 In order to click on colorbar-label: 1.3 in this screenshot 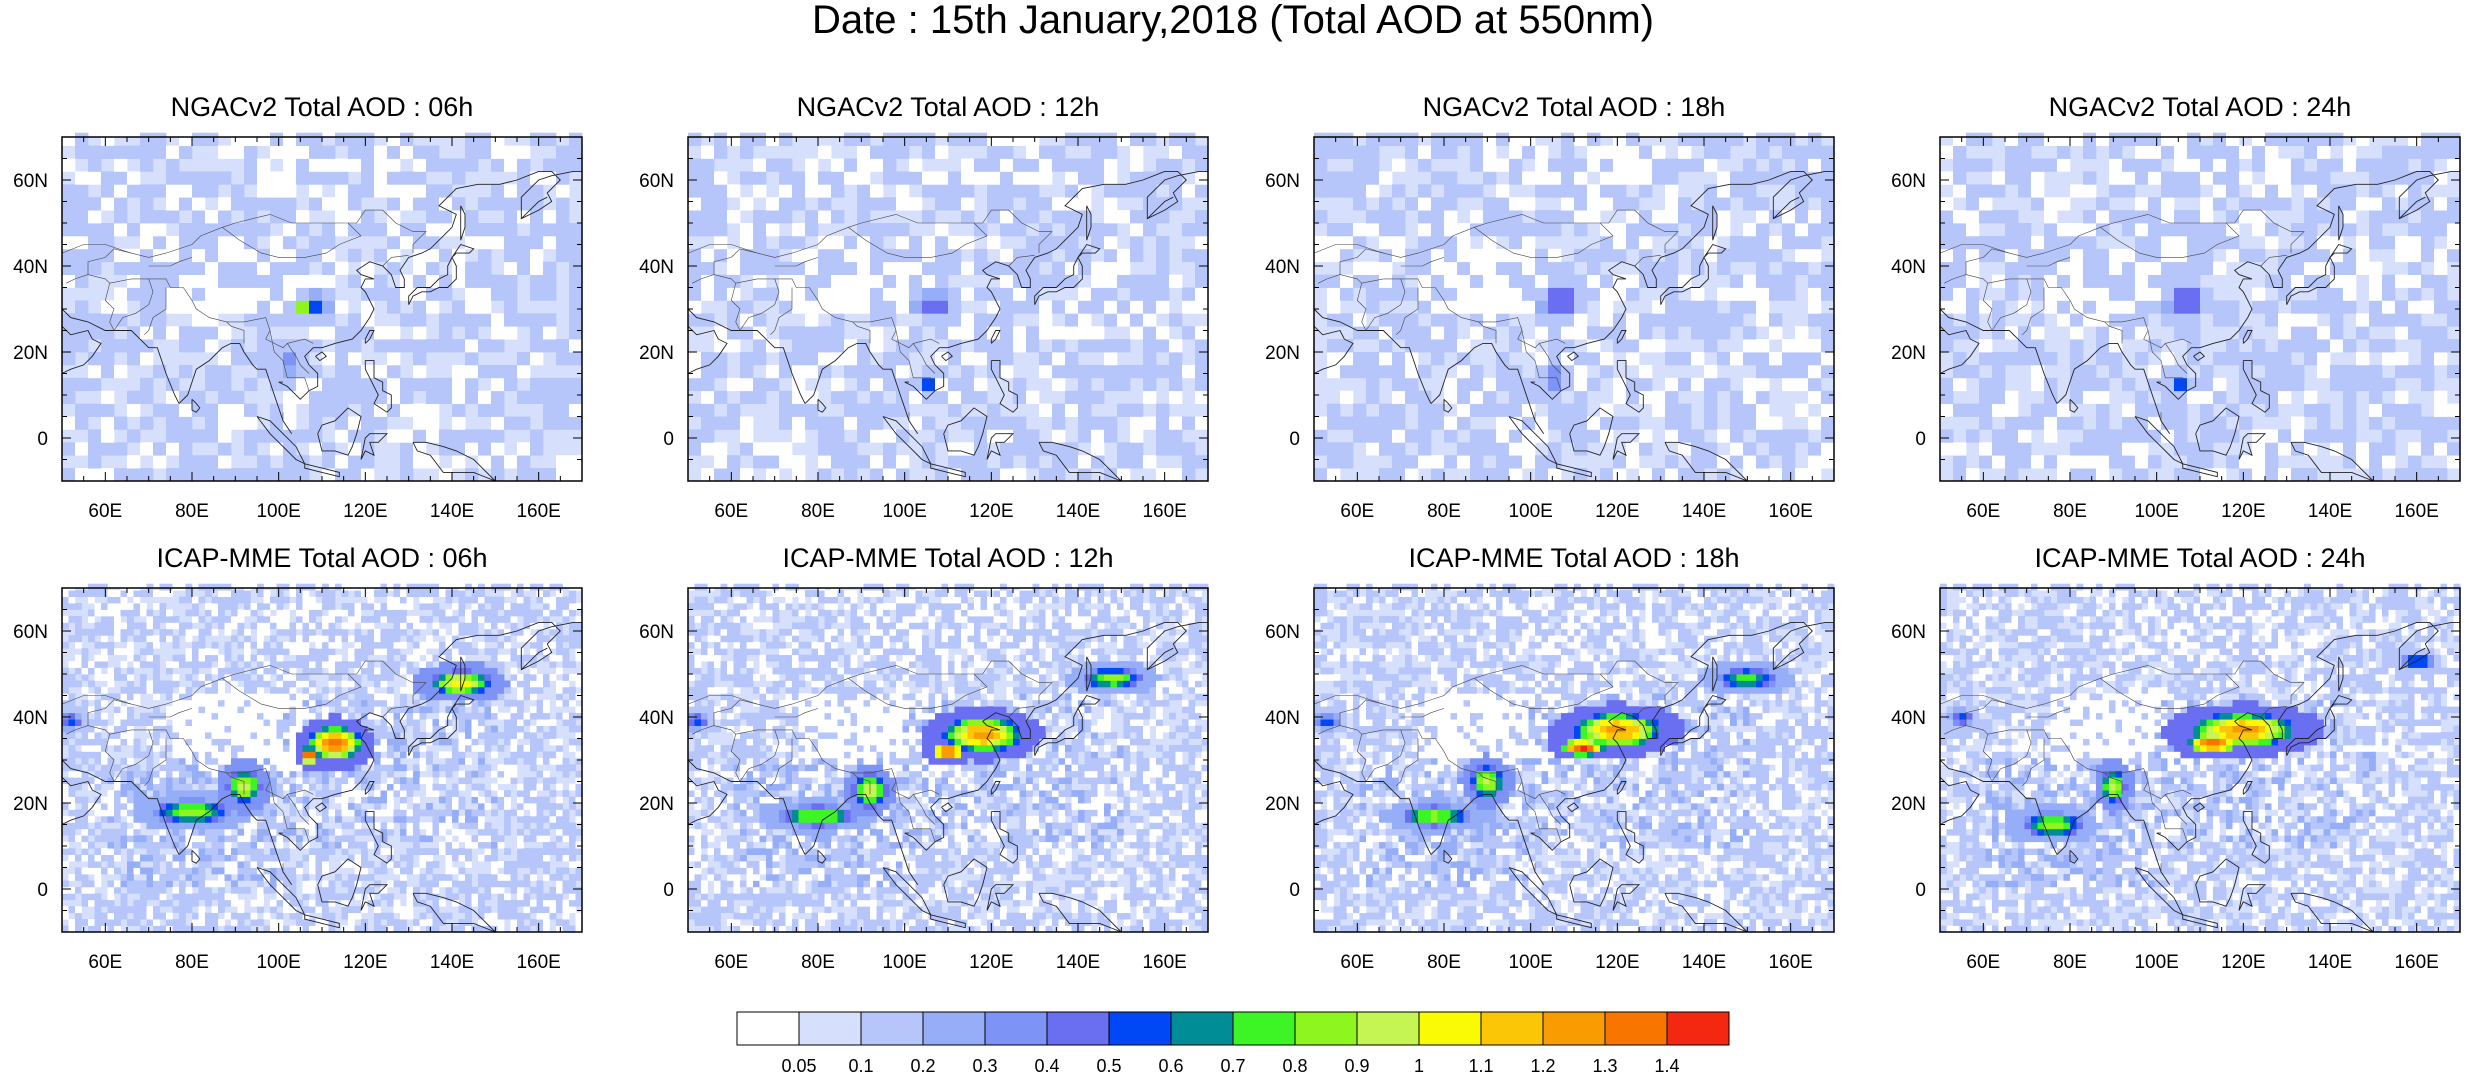, I will do `click(1604, 1066)`.